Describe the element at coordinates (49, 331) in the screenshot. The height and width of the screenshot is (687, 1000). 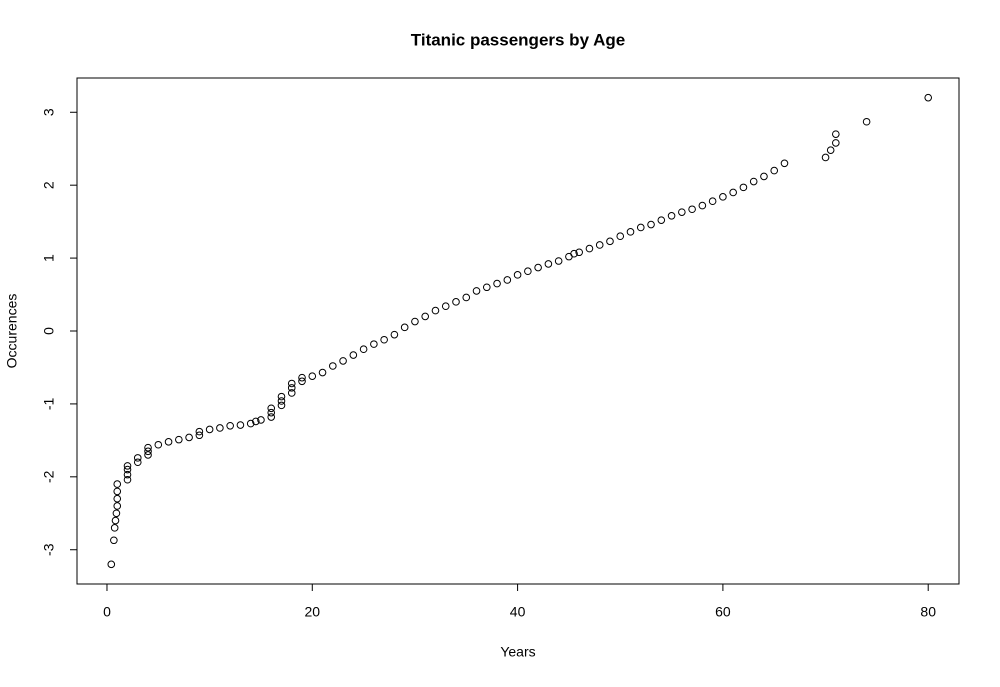
I see `y-tick-label: 0` at that location.